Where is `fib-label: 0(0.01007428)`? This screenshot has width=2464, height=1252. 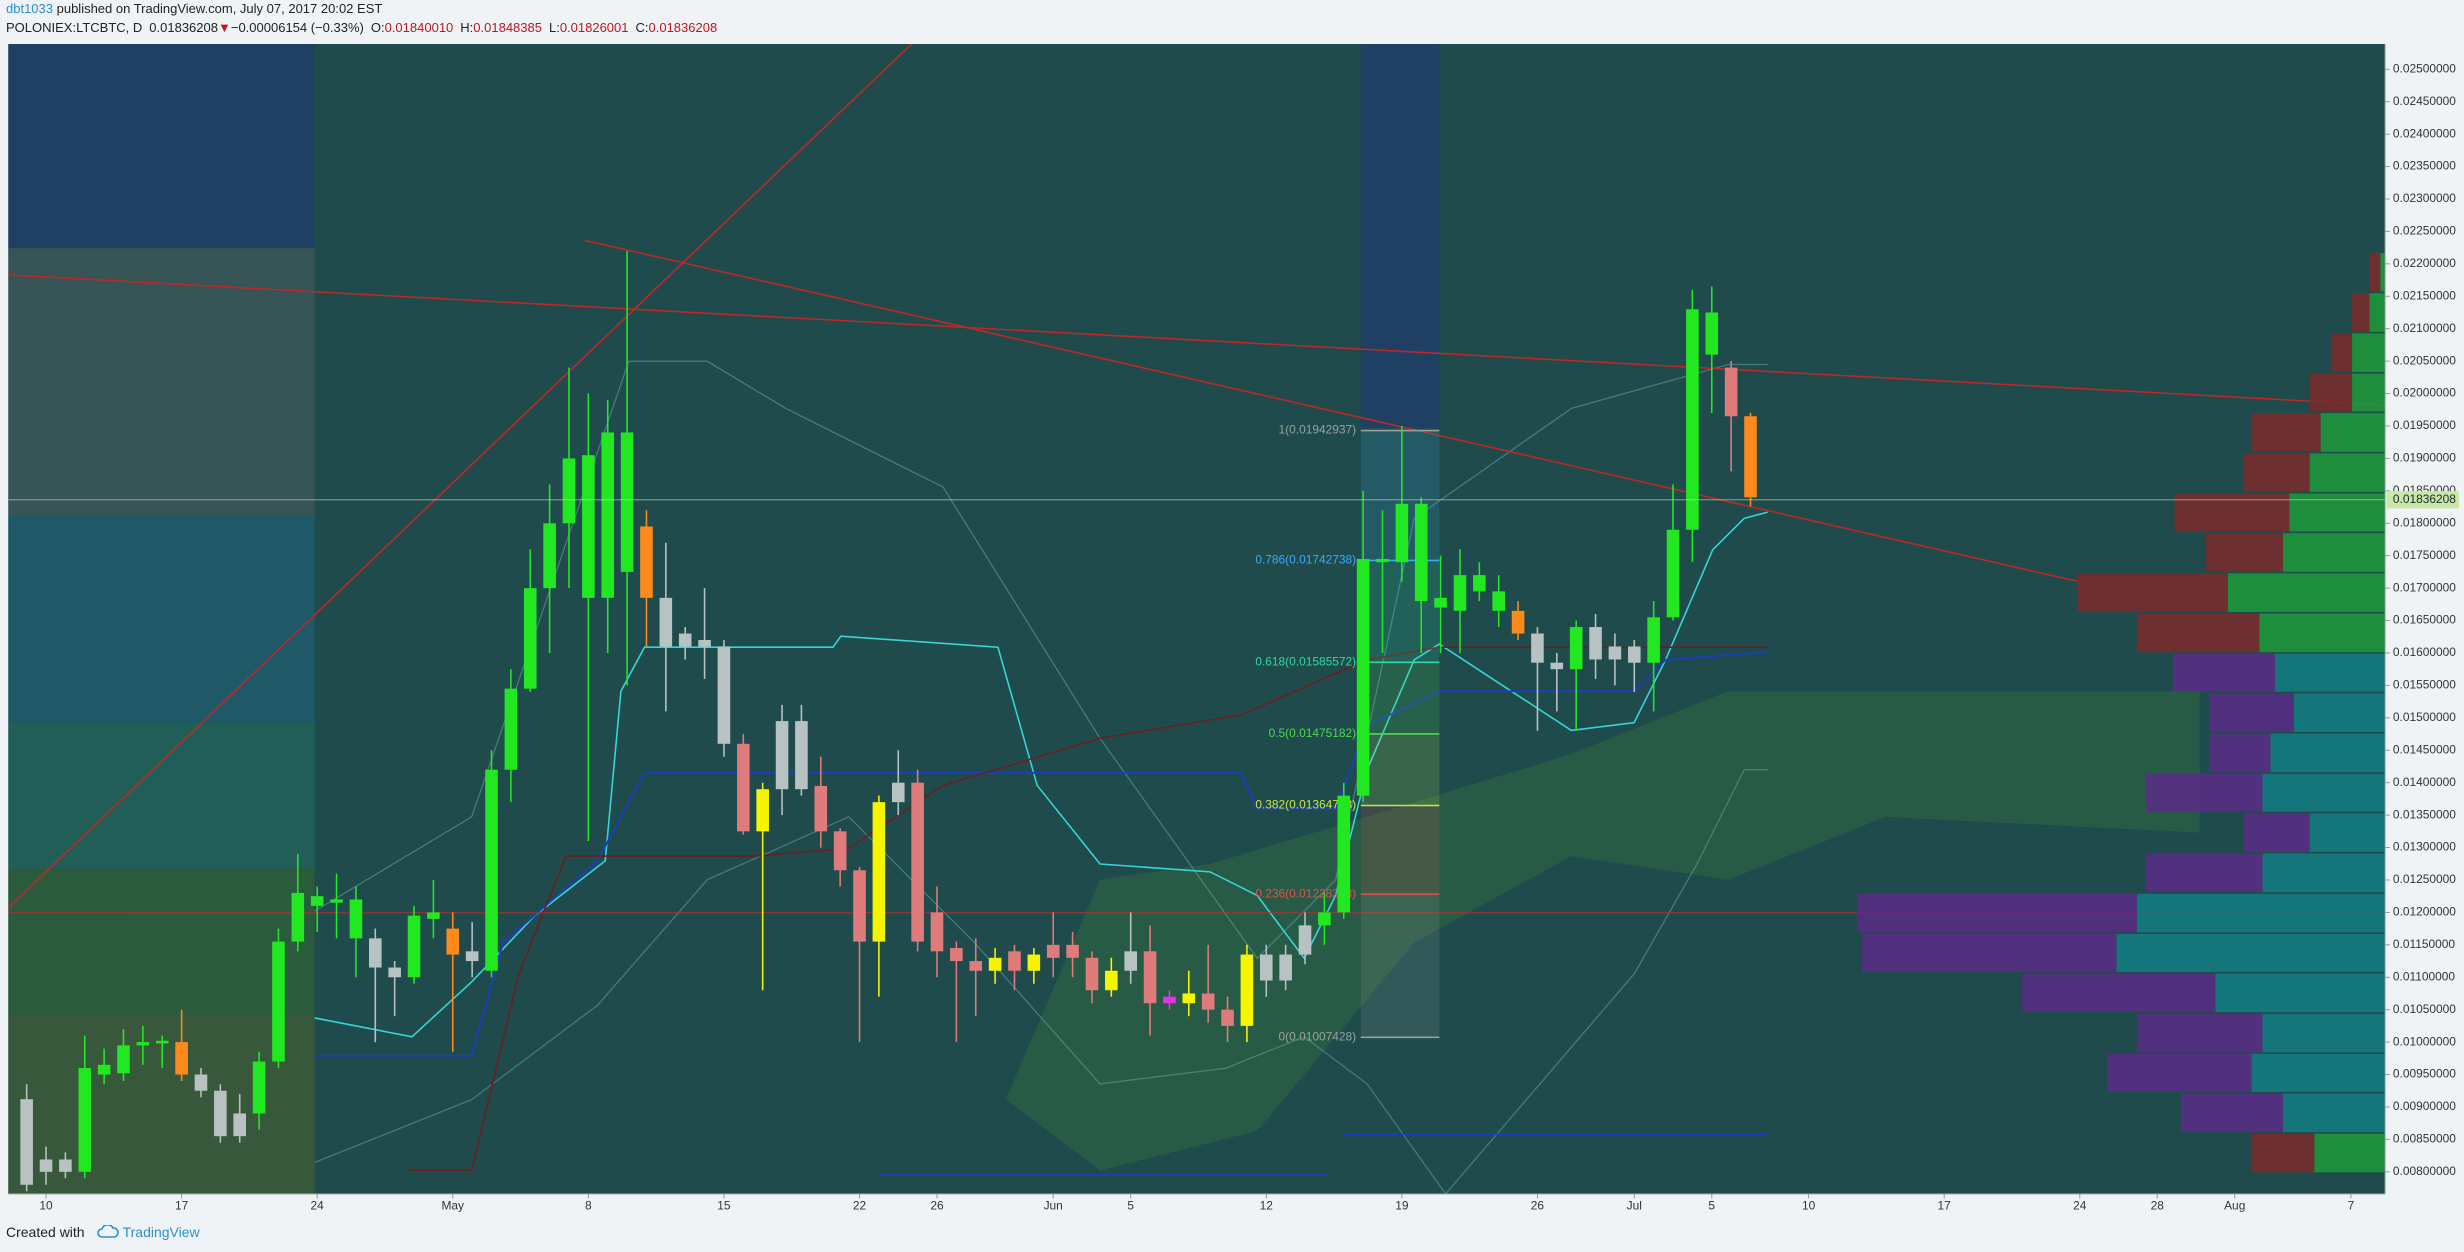 fib-label: 0(0.01007428) is located at coordinates (1318, 1036).